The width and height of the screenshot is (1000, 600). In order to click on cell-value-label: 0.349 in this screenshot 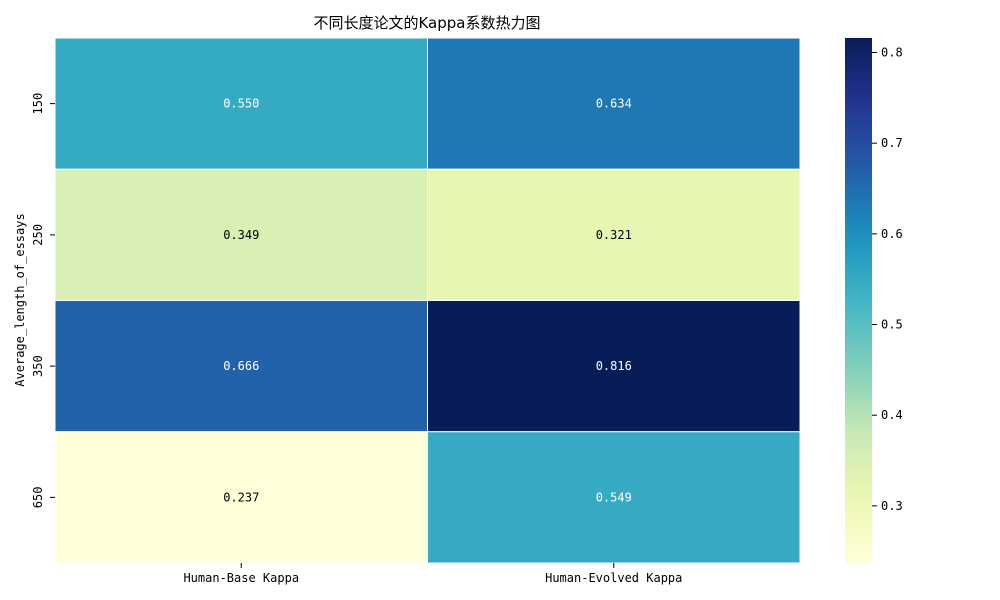, I will do `click(241, 235)`.